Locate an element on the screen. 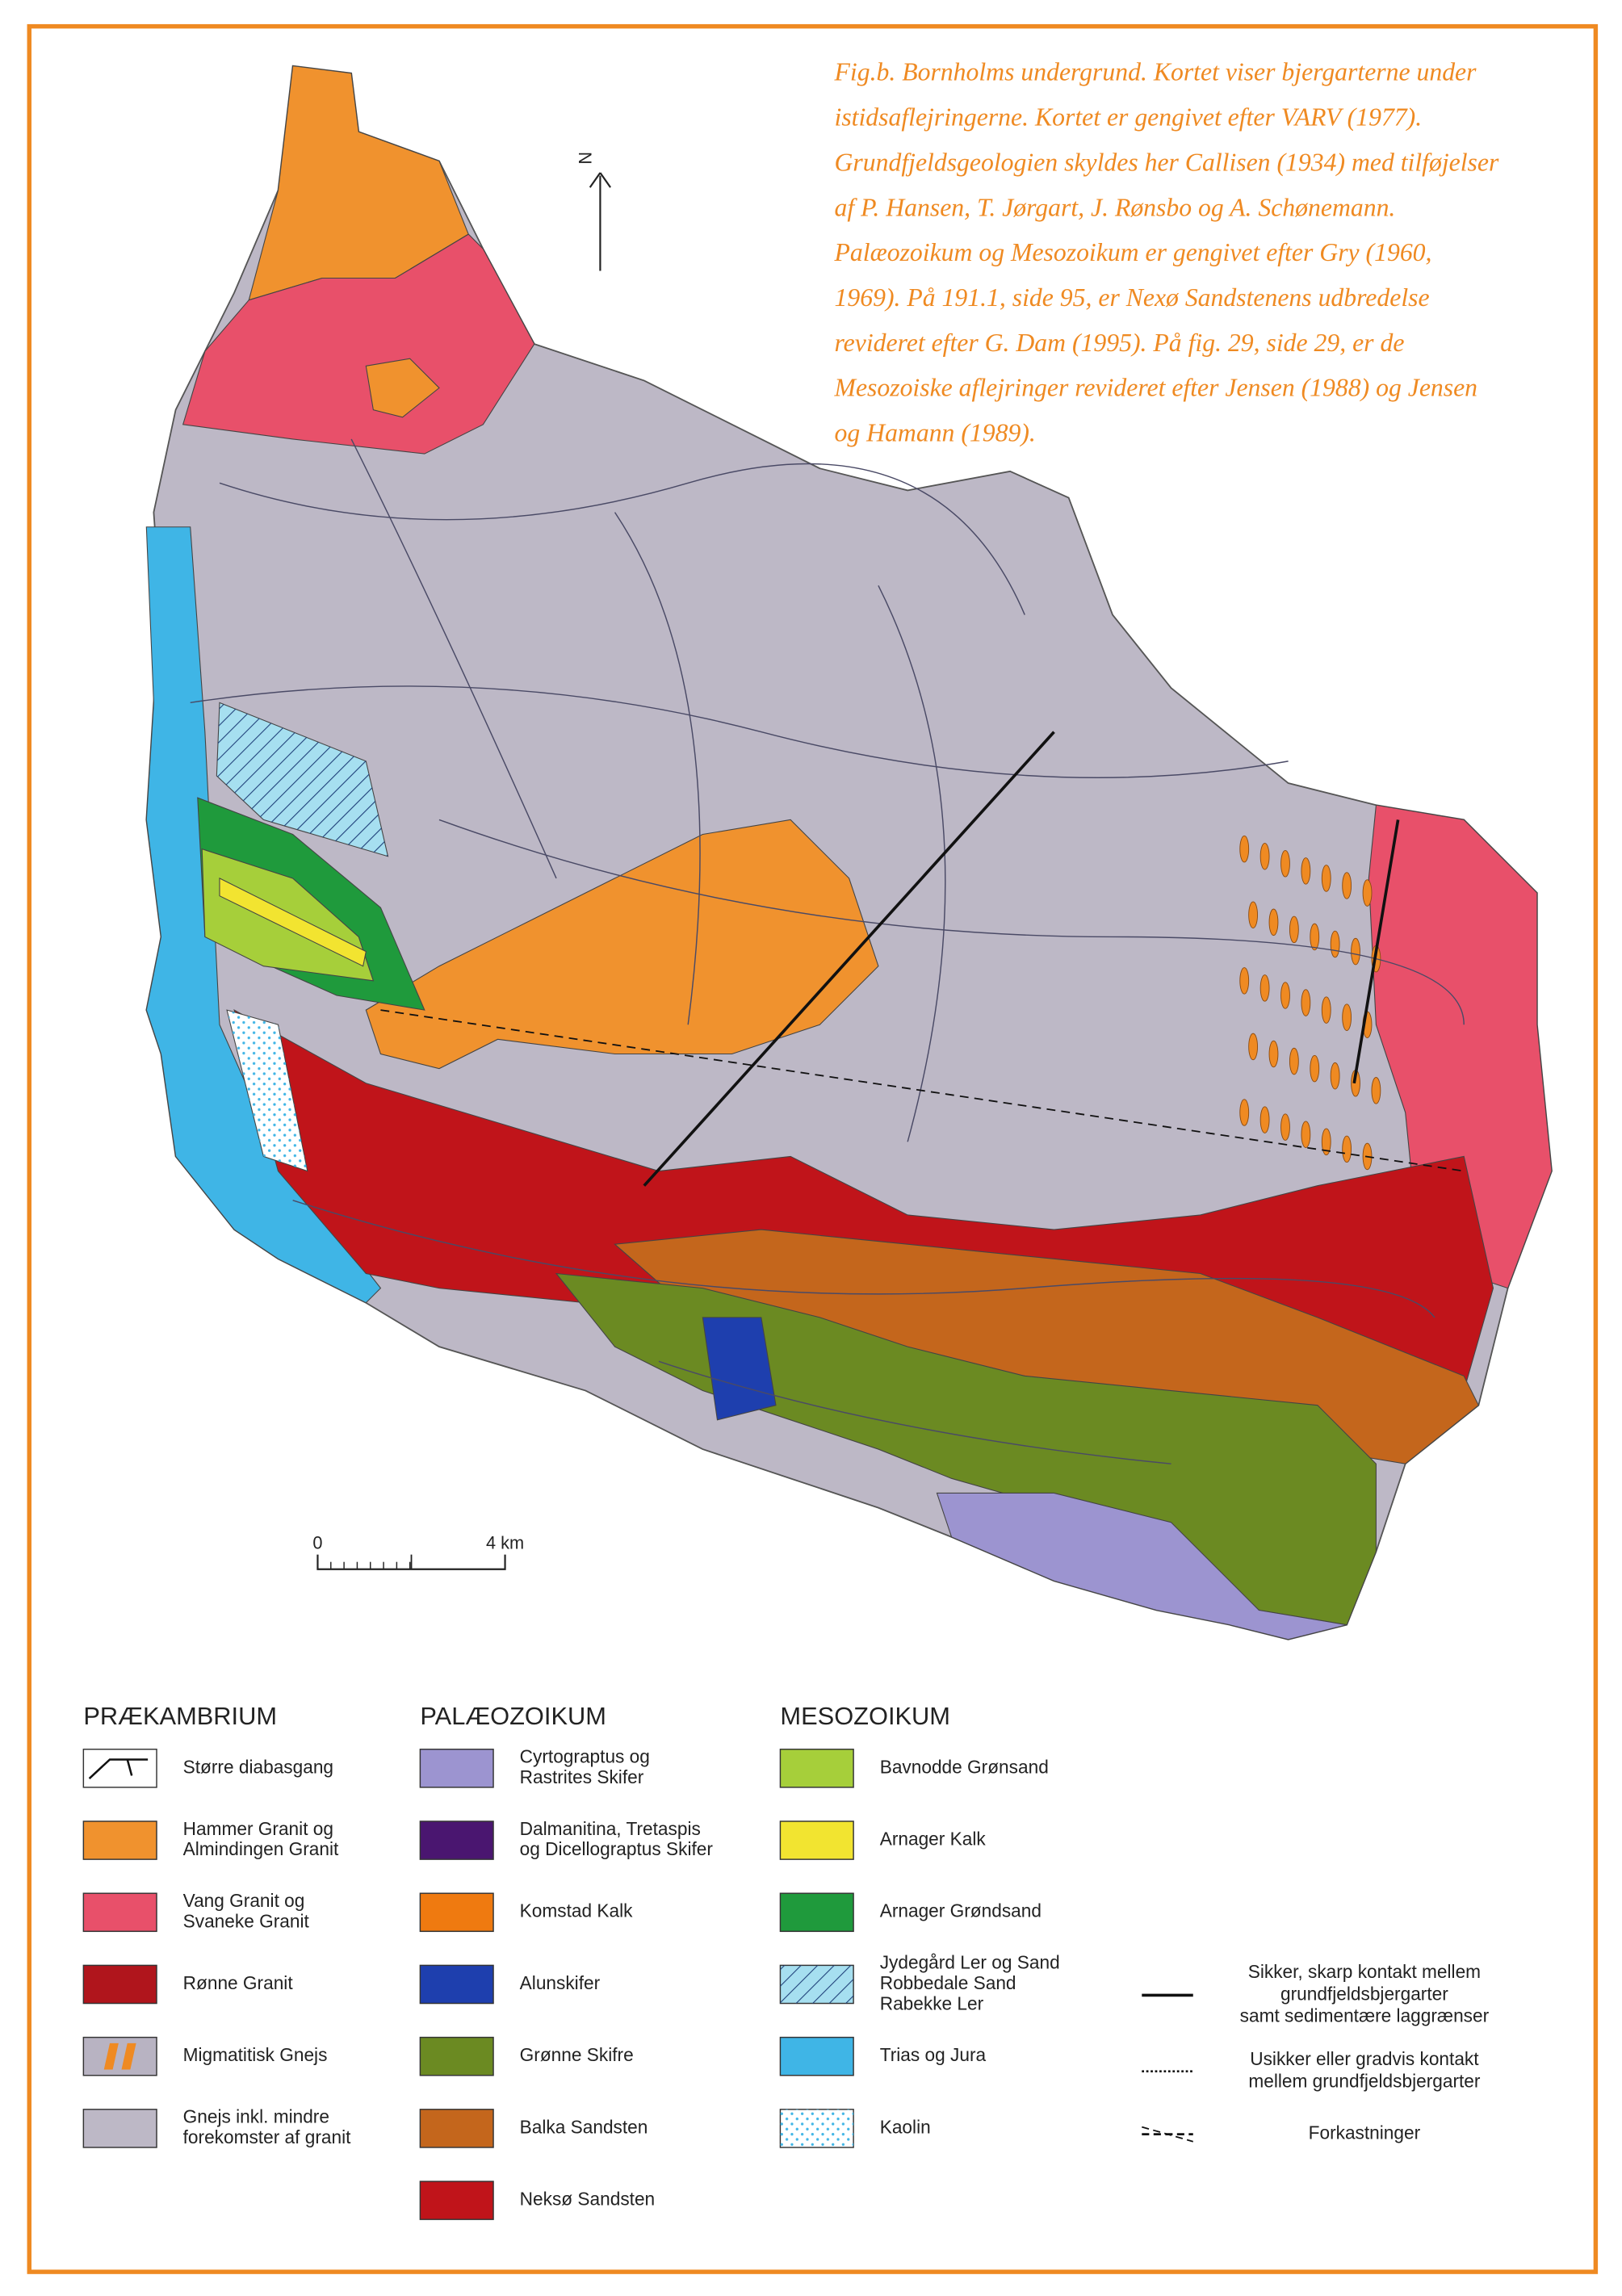  jydegaard-hatch is located at coordinates (302, 779).